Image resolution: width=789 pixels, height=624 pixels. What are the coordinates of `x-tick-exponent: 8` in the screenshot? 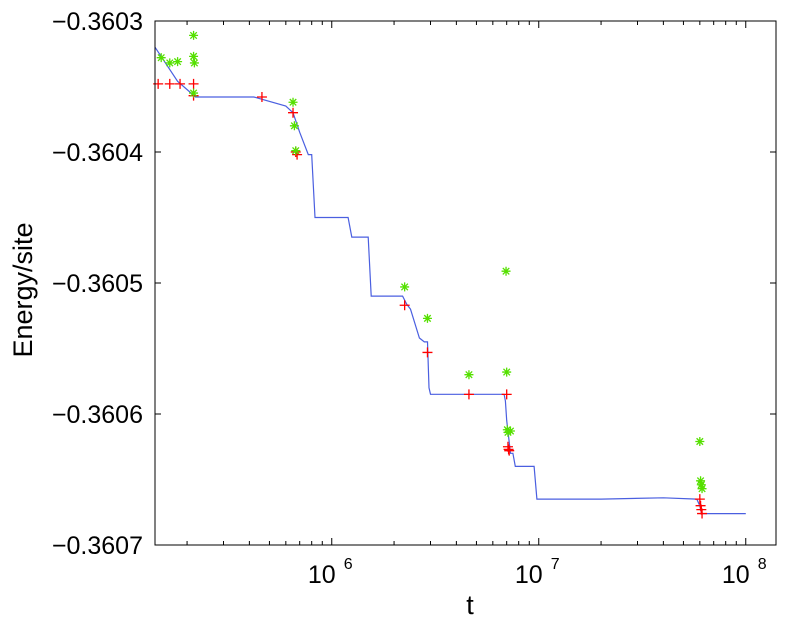 It's located at (762, 564).